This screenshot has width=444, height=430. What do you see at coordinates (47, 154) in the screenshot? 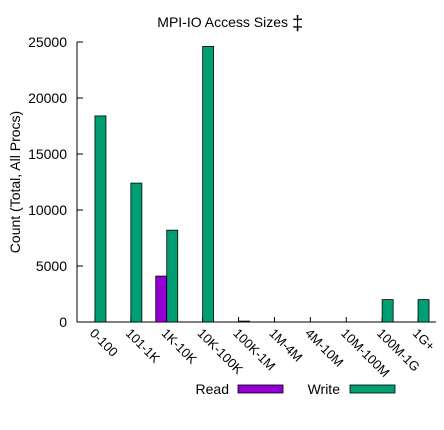
I see `y-tick-label: 15000` at bounding box center [47, 154].